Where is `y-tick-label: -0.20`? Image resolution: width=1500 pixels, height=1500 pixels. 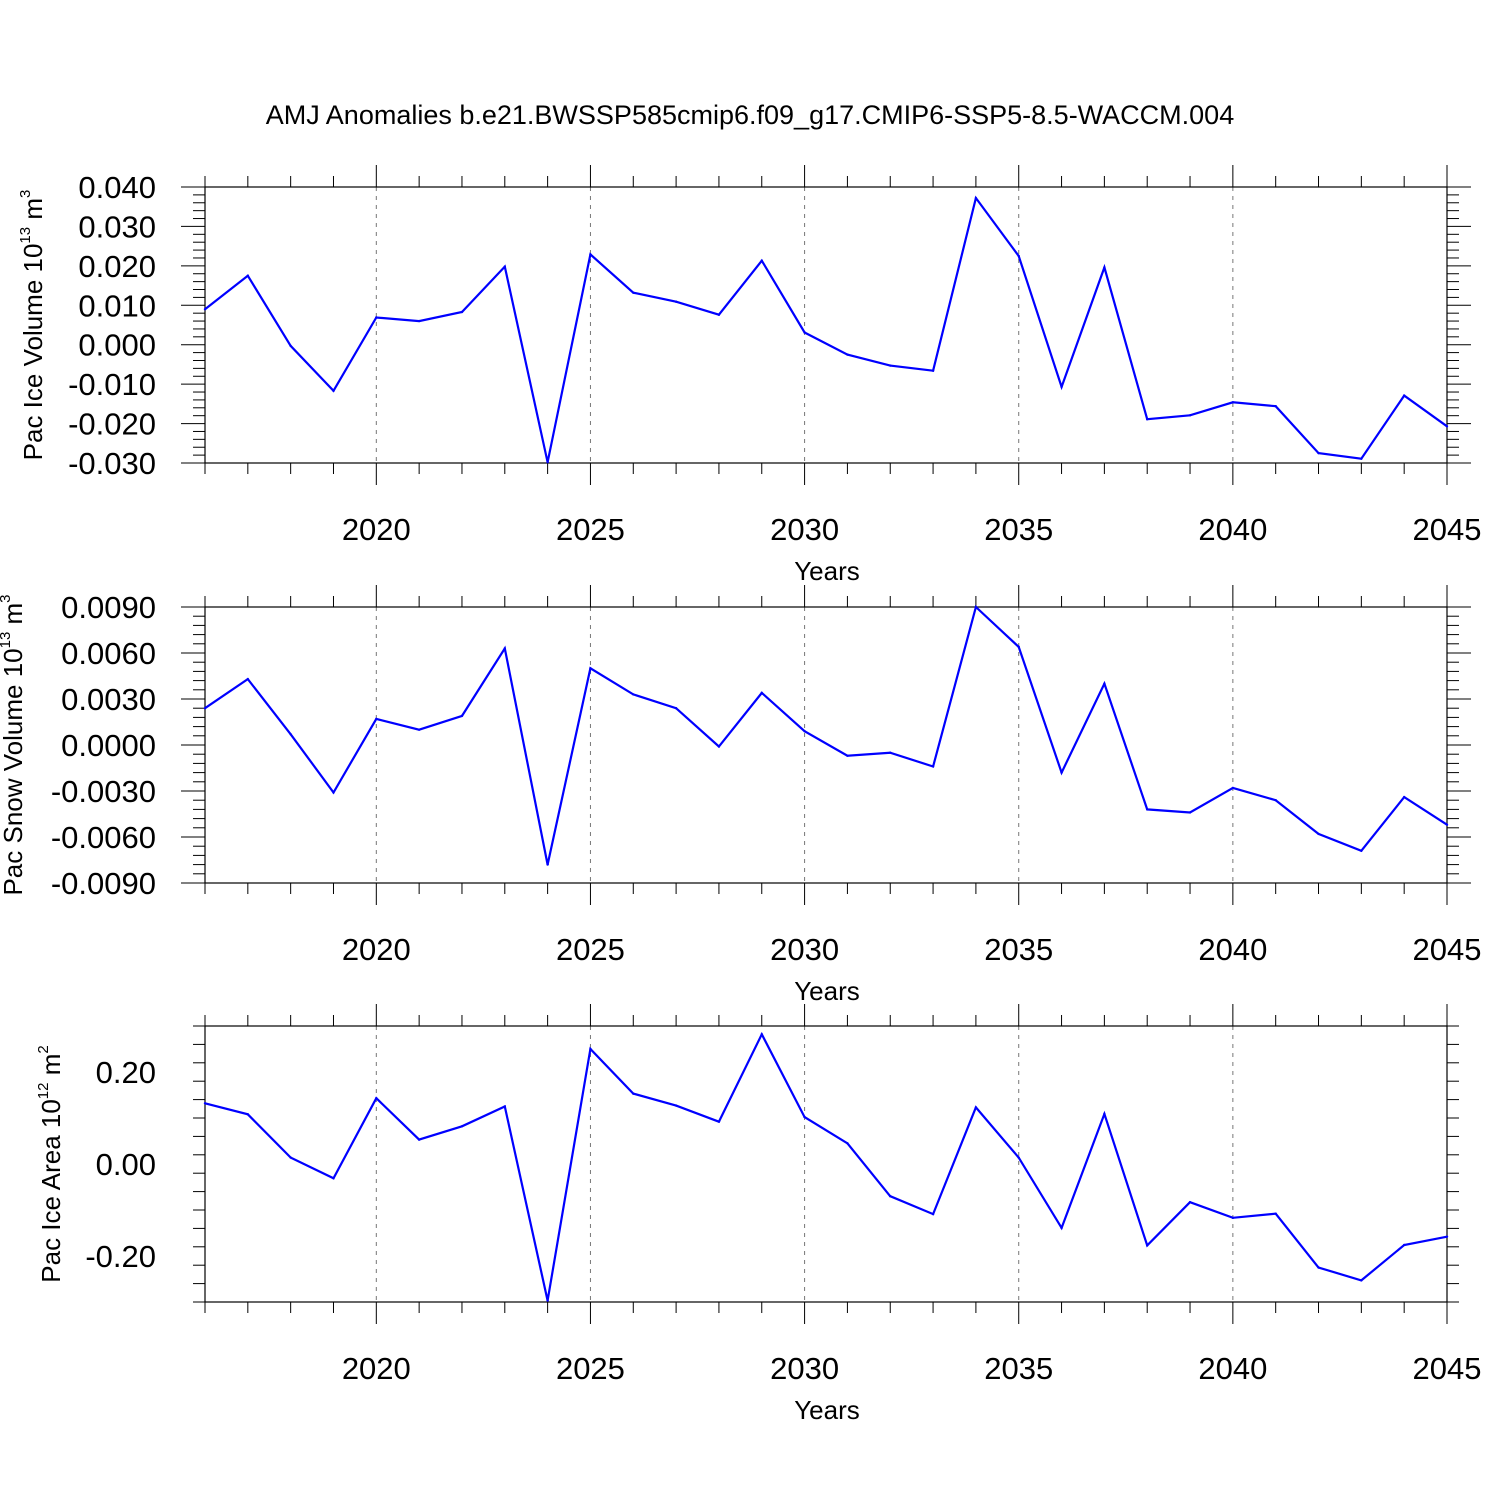 y-tick-label: -0.20 is located at coordinates (120, 1256).